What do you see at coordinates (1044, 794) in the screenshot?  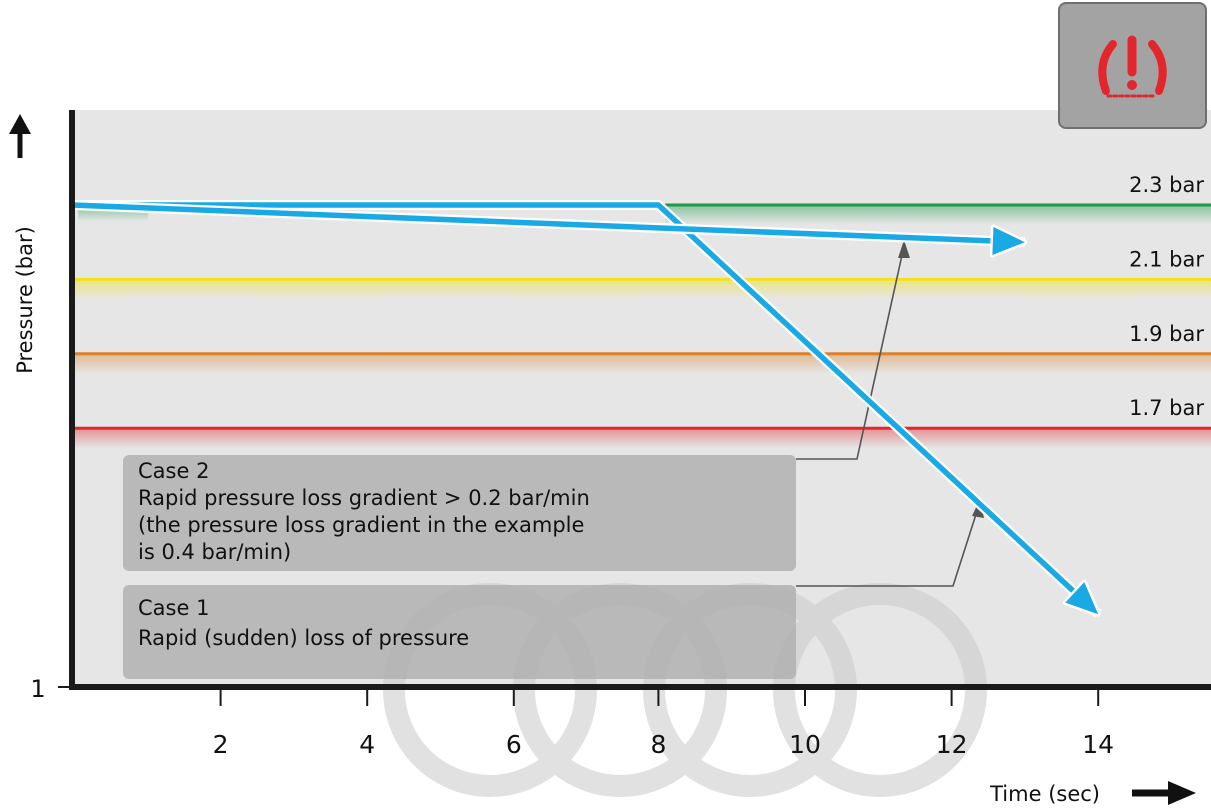 I see `x-axis-label: Time (sec)` at bounding box center [1044, 794].